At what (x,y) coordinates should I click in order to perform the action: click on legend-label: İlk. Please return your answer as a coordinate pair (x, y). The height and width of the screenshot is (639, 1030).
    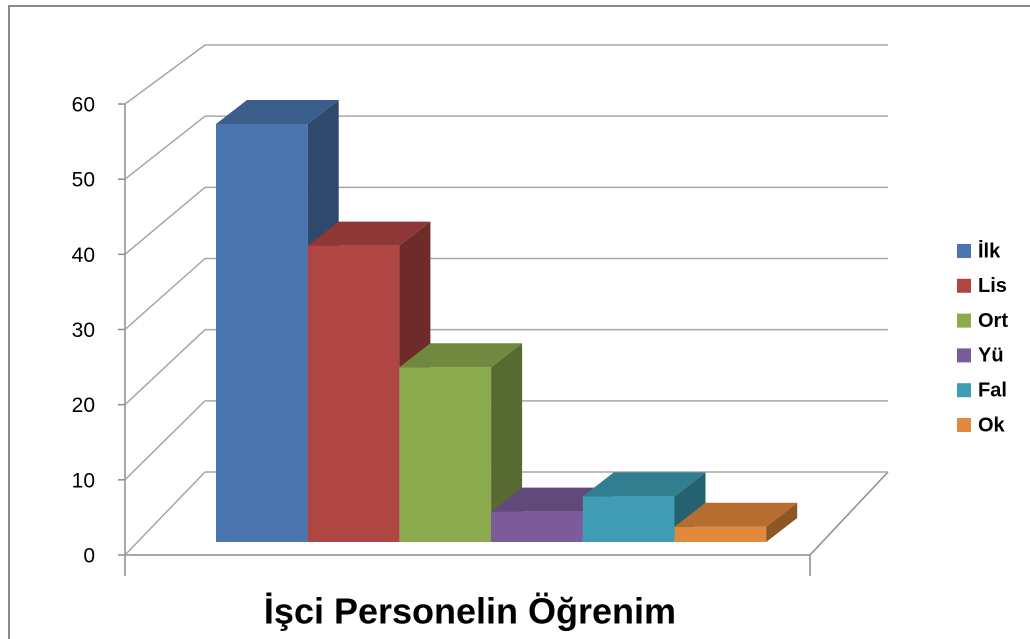
    Looking at the image, I should click on (989, 250).